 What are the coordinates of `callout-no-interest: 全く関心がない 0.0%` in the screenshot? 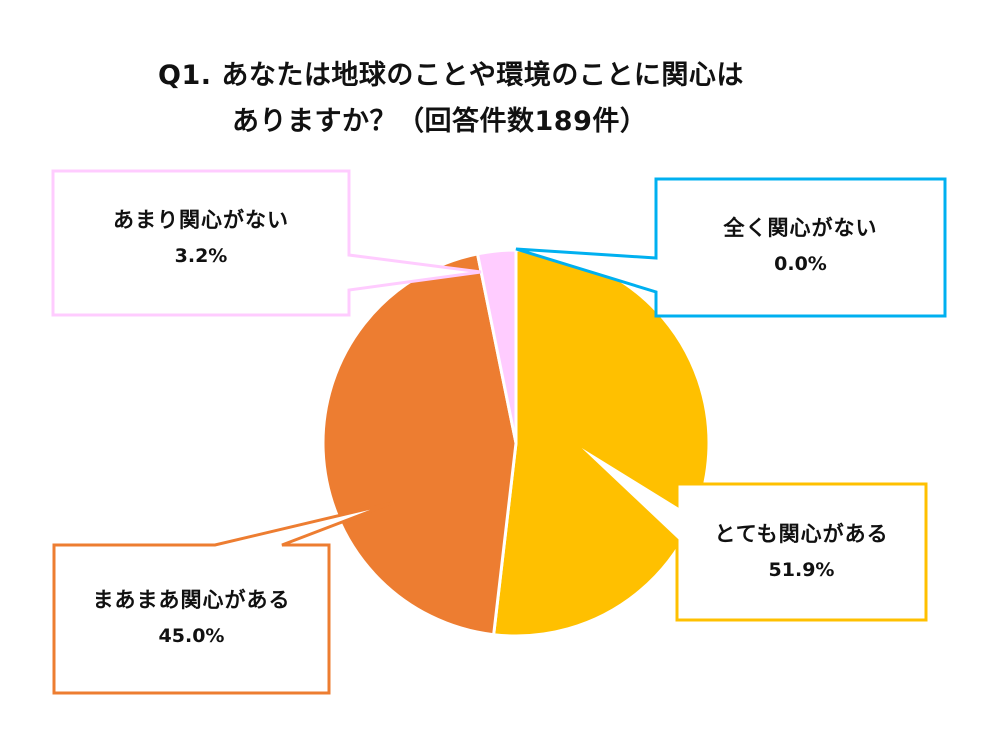 It's located at (800, 246).